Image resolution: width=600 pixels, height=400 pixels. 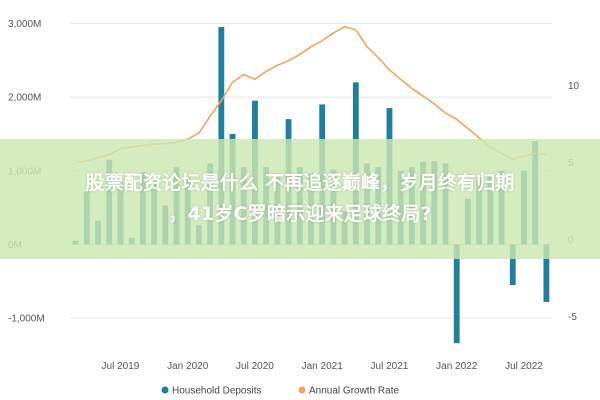 I want to click on x-tick-label: Jan 2021, so click(x=323, y=366).